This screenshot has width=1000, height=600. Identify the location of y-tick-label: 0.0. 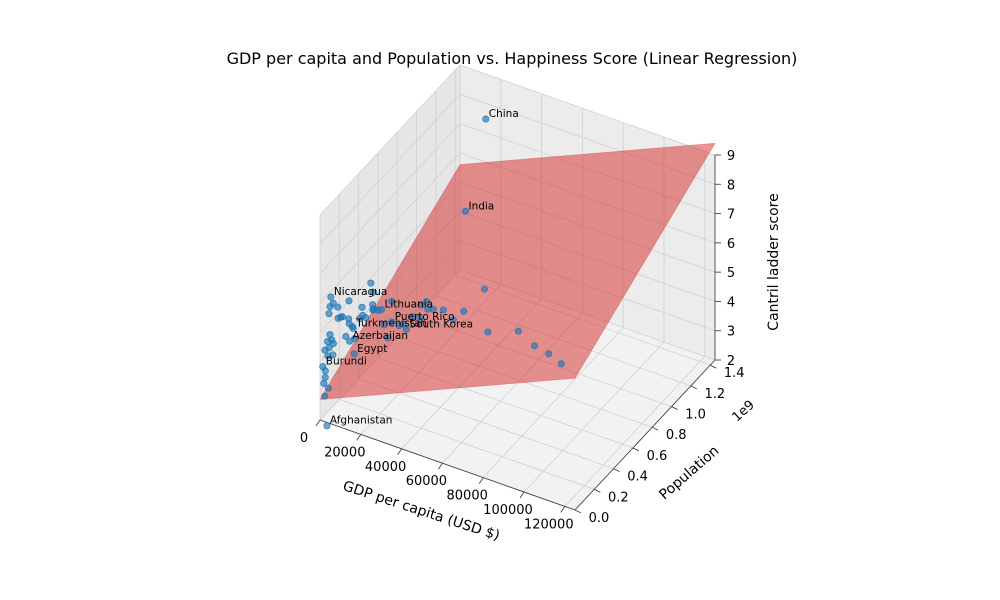
(599, 518).